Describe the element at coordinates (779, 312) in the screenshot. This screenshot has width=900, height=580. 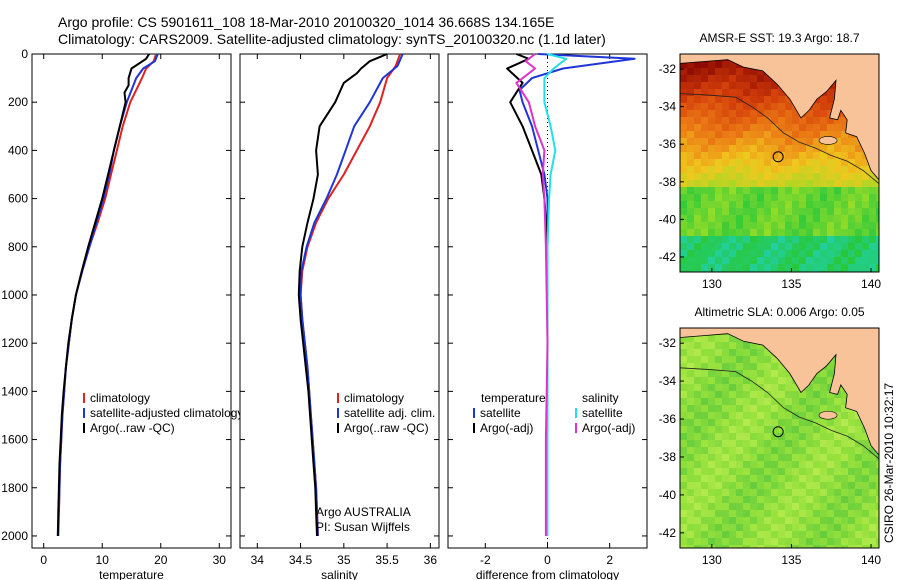
I see `sla-map-title: Altimetric SLA: 0.006 Argo: 0.05` at that location.